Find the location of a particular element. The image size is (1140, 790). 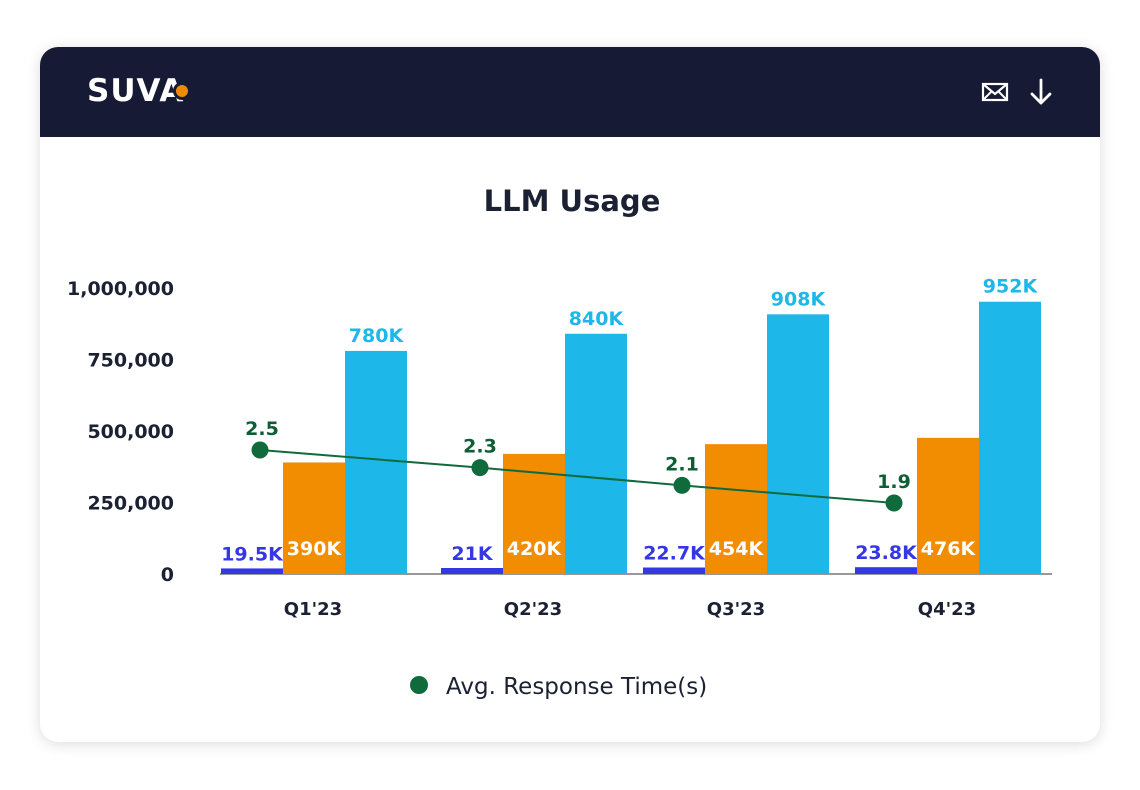

logo-text: SUVA is located at coordinates (136, 91).